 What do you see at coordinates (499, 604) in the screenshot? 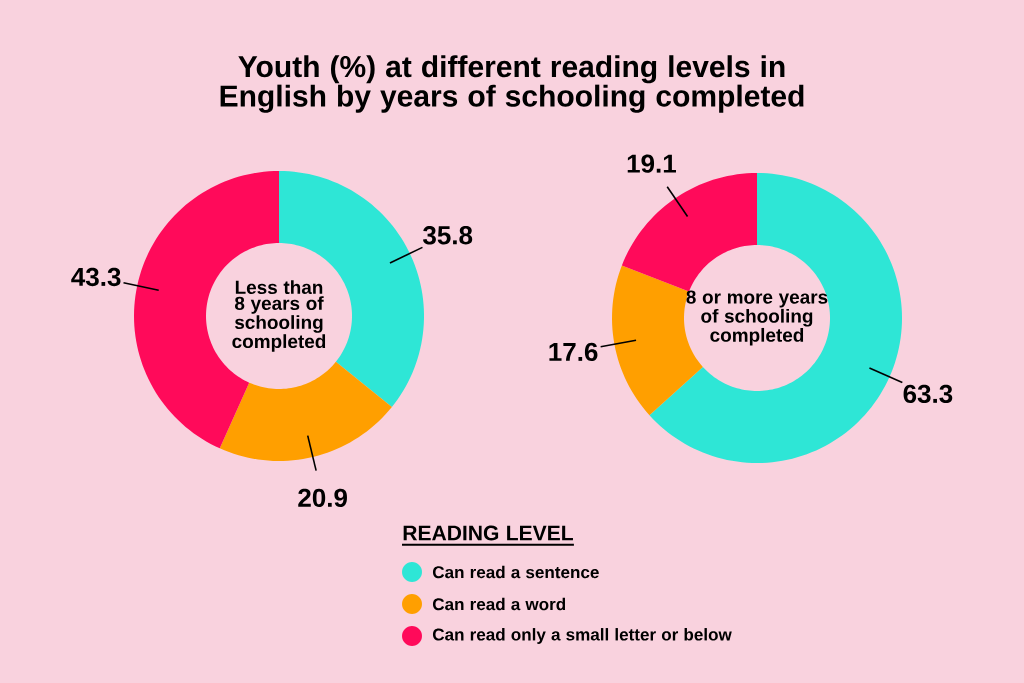
I see `legend-label: Can read a word` at bounding box center [499, 604].